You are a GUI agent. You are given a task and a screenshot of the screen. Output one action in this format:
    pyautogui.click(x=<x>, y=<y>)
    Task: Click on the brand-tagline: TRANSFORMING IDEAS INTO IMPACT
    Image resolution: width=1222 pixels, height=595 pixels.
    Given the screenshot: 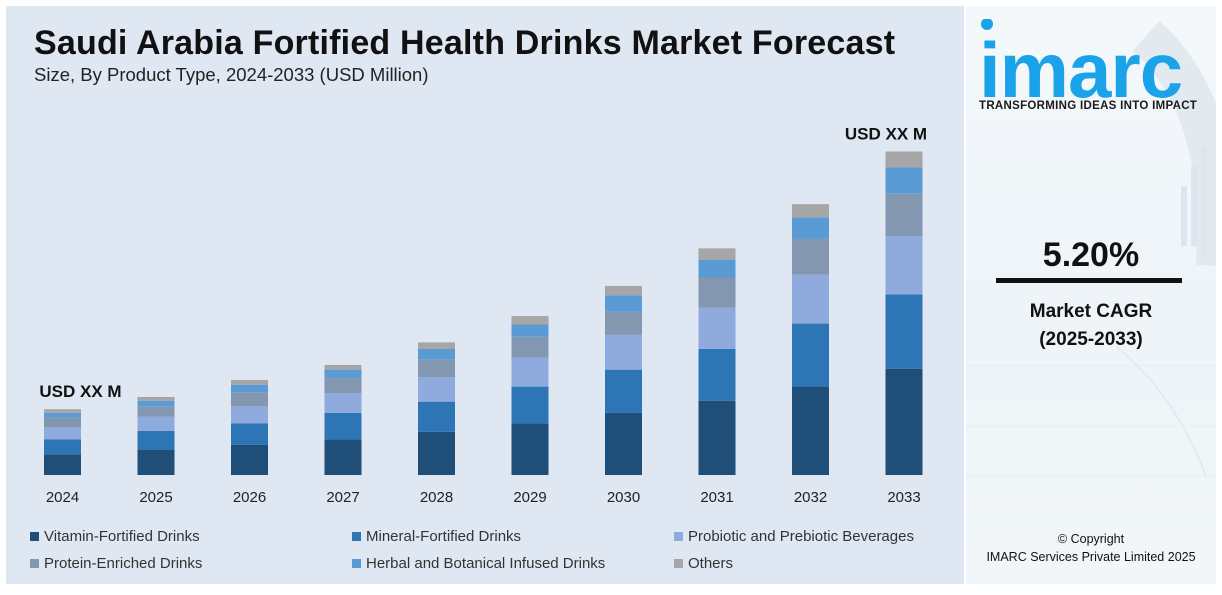 What is the action you would take?
    pyautogui.click(x=1088, y=106)
    